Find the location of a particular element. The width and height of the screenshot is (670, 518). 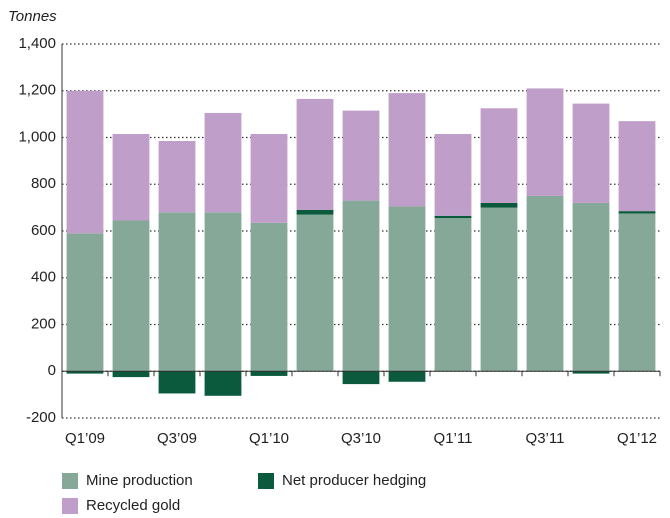

legend-label: Mine production is located at coordinates (139, 480).